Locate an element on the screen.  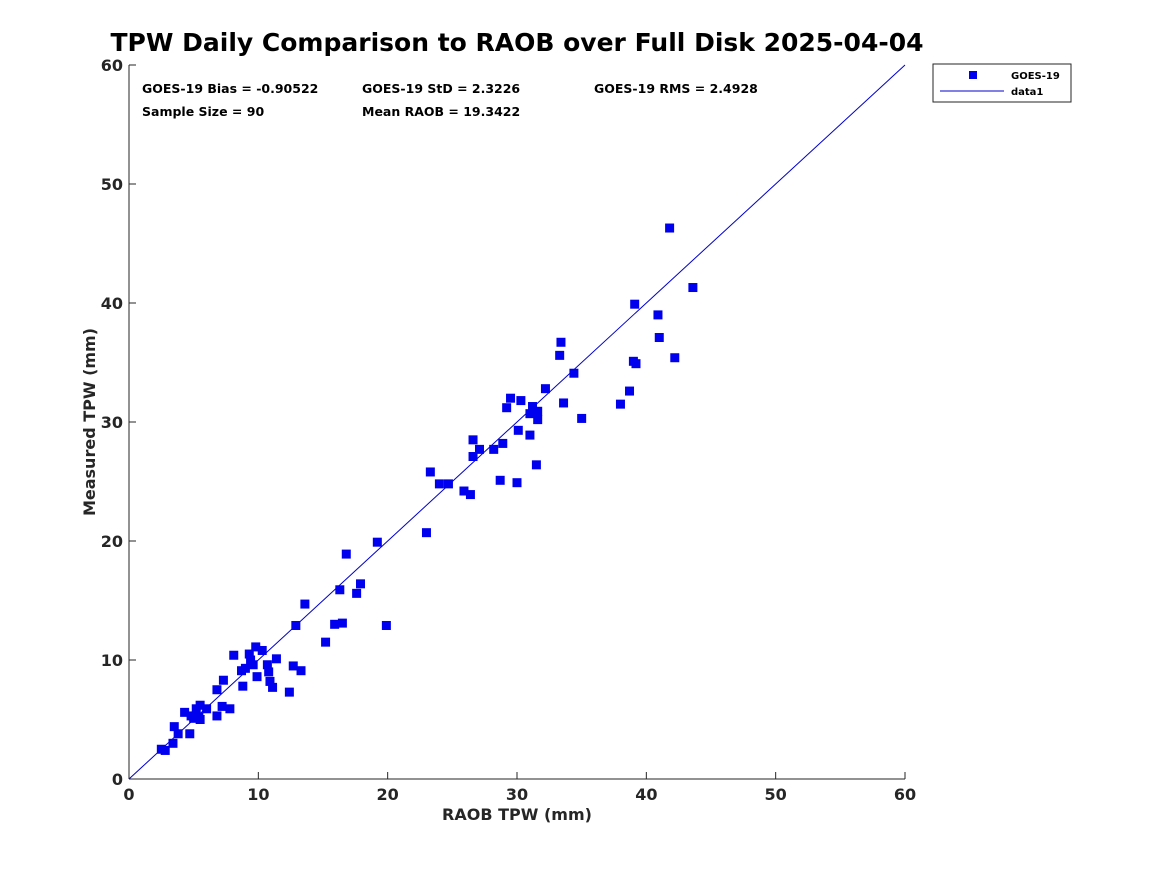
y-tick-label: 50 is located at coordinates (112, 184).